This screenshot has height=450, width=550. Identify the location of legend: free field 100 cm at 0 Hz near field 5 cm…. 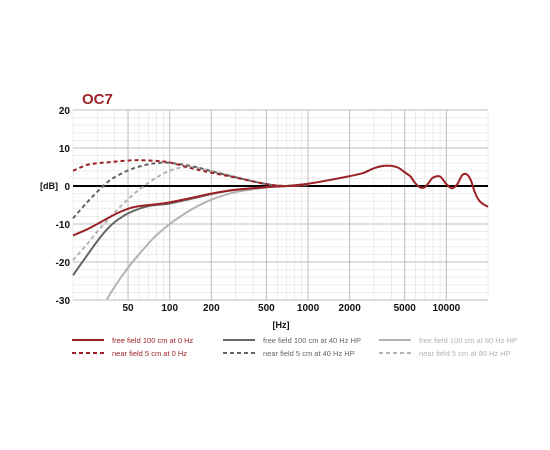
(294, 347).